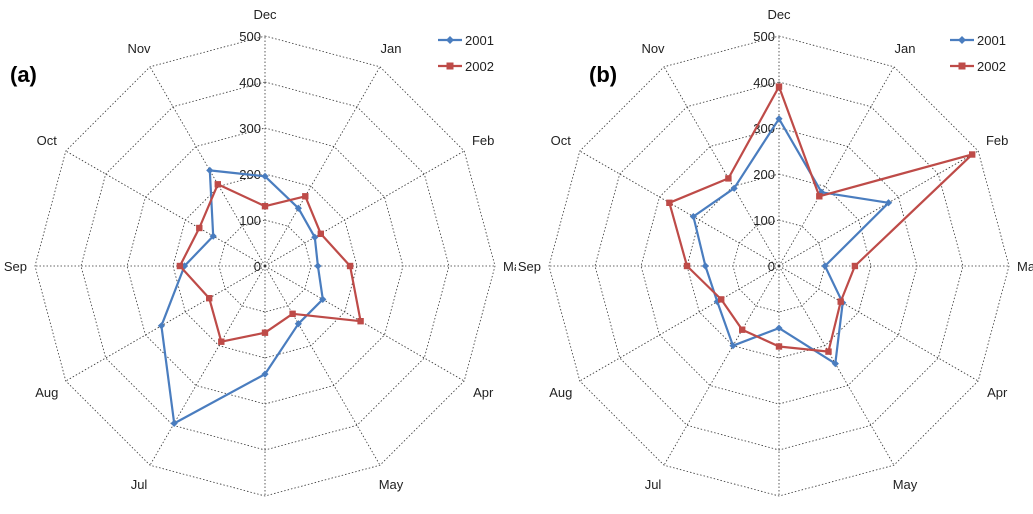  What do you see at coordinates (23, 74) in the screenshot?
I see `panel-label: (a)` at bounding box center [23, 74].